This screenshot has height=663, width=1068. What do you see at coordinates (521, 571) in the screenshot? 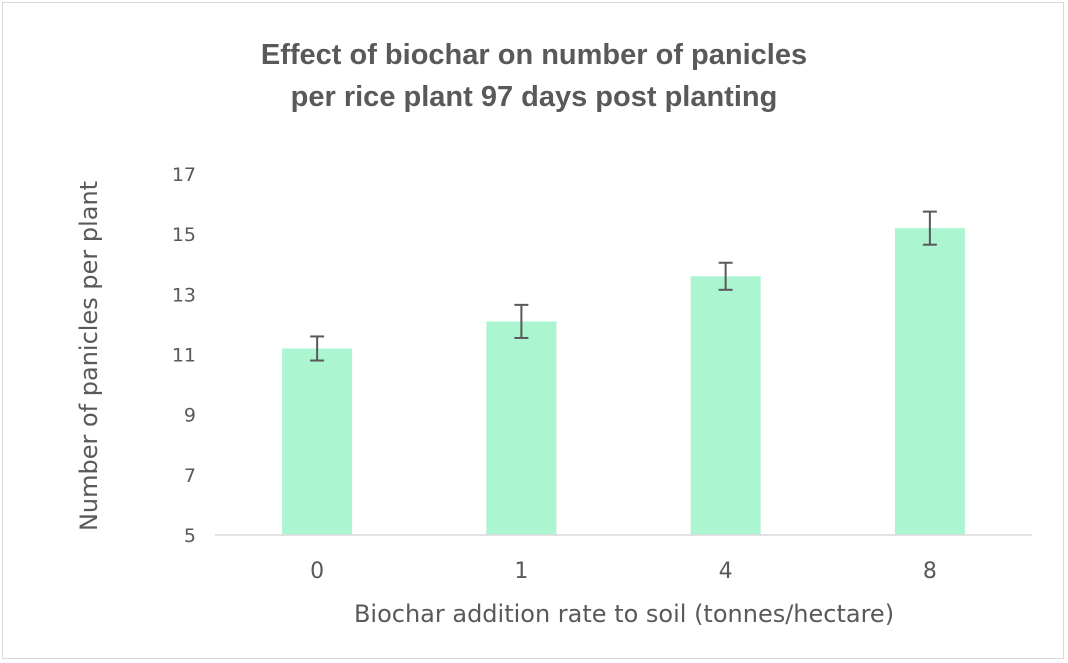
I see `x-tick-label: 1` at bounding box center [521, 571].